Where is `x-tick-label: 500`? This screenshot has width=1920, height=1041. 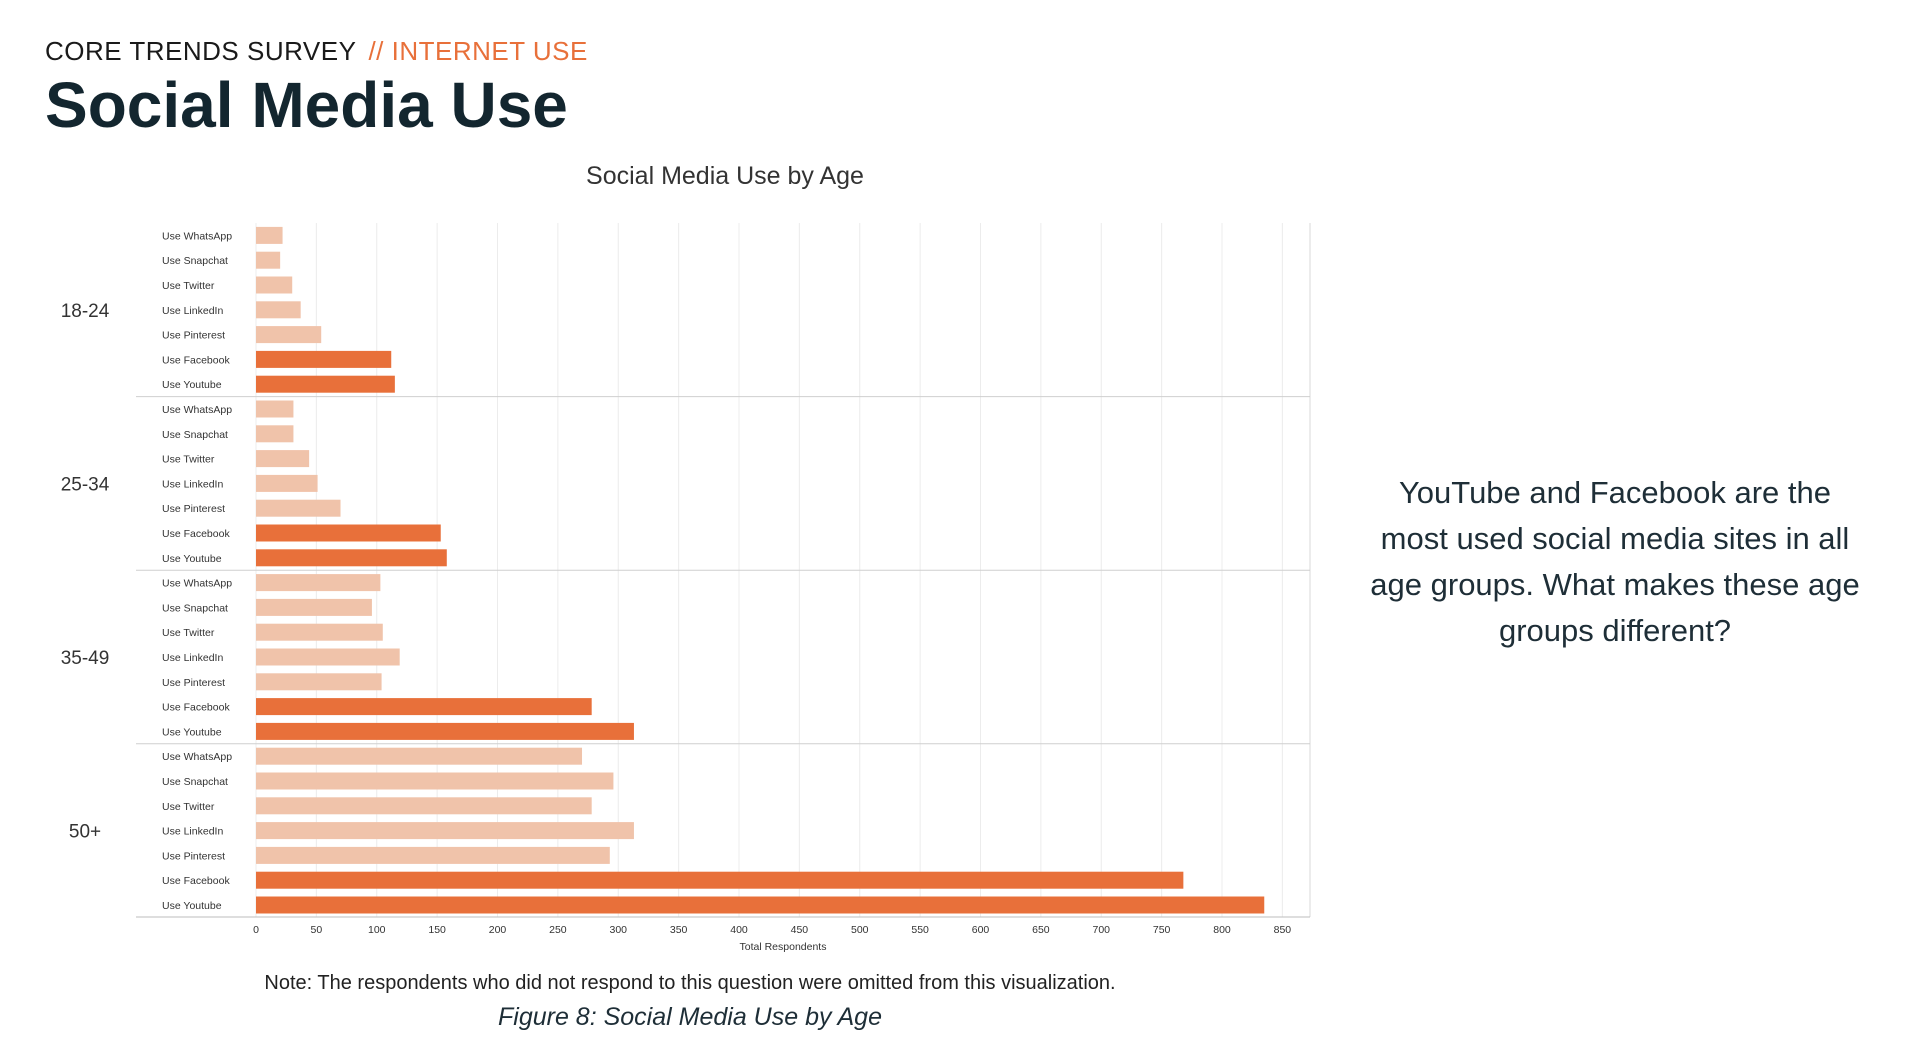 x-tick-label: 500 is located at coordinates (860, 930).